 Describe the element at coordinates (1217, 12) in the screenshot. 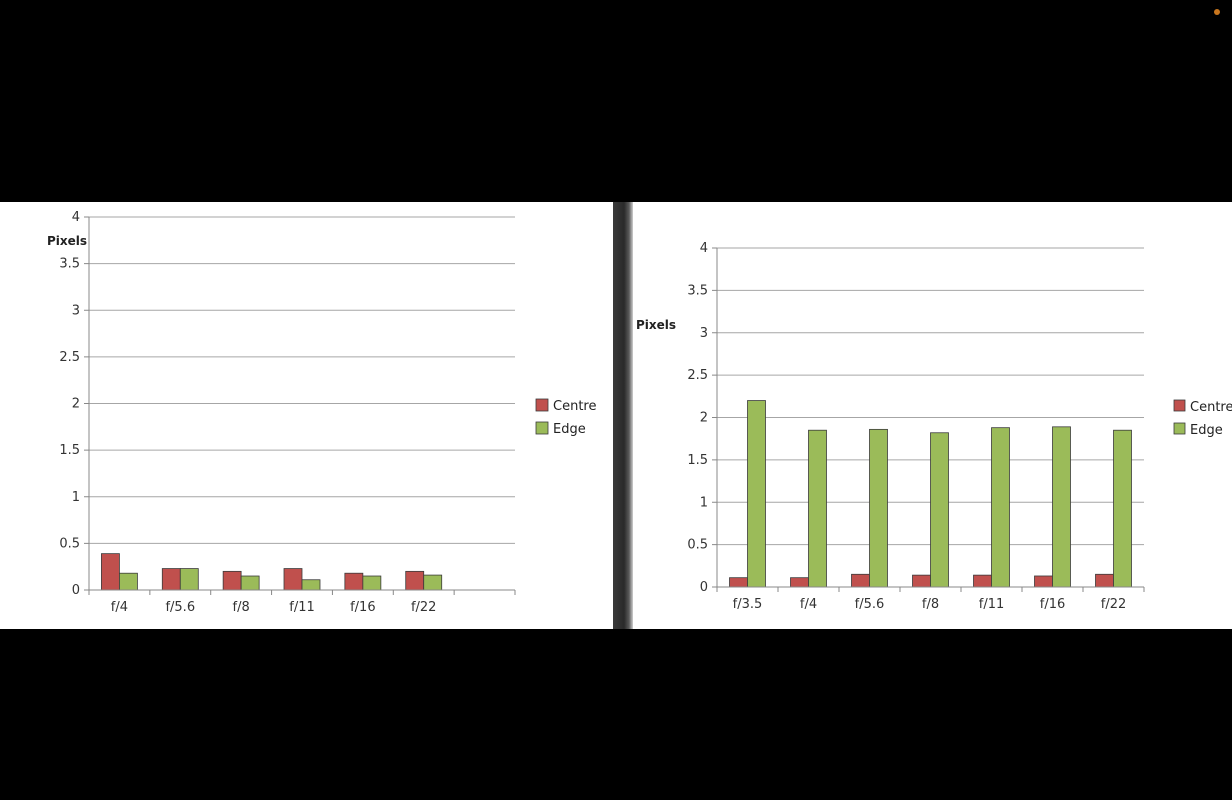

I see `status-dot` at that location.